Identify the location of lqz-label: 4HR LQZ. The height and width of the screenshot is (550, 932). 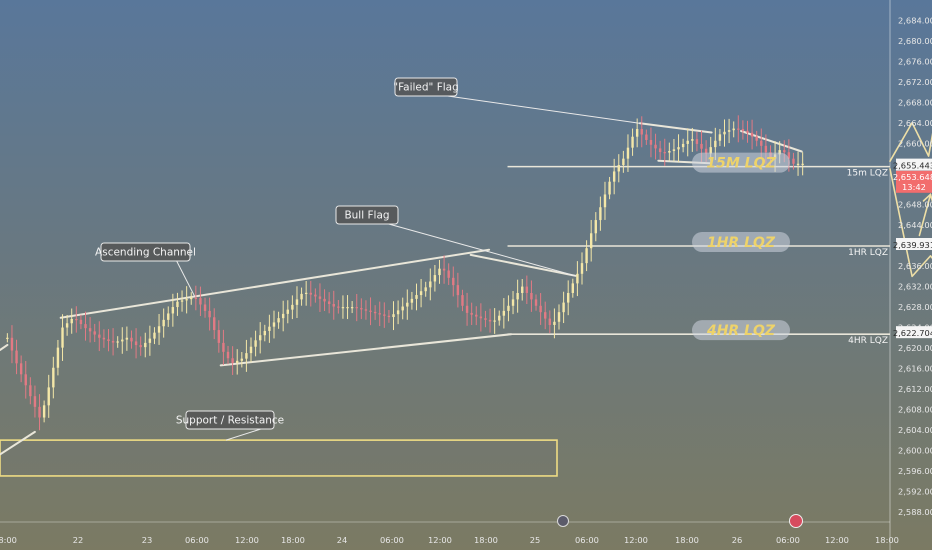
(741, 330).